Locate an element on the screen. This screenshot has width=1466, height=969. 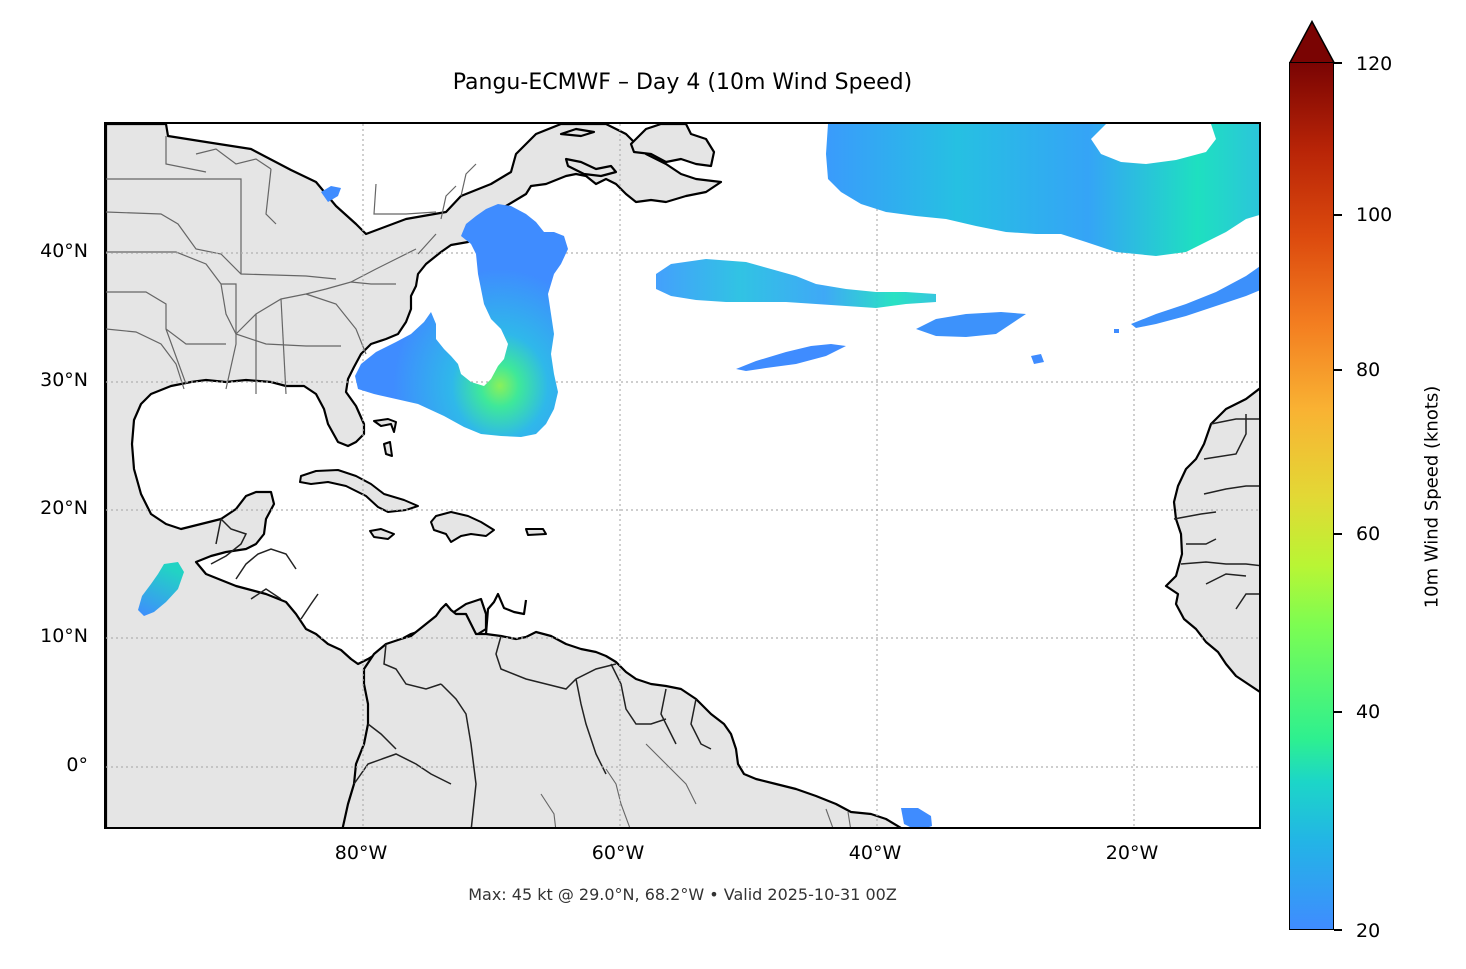
xtick-60w: 60°W is located at coordinates (618, 853).